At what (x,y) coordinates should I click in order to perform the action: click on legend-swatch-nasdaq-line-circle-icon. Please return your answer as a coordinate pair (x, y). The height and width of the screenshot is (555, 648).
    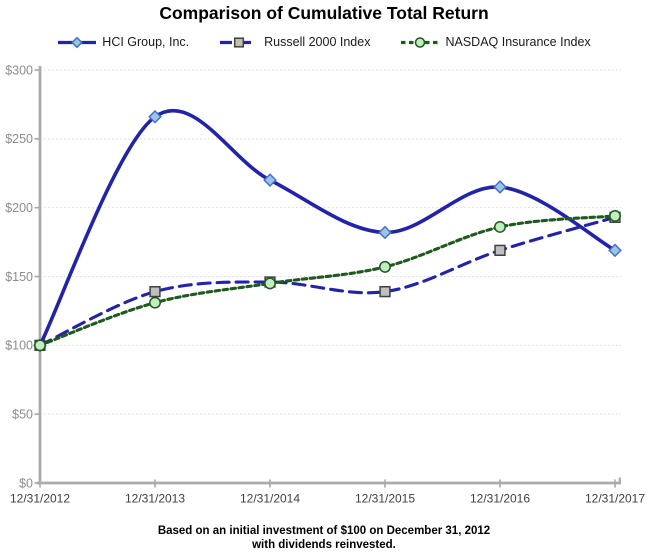
    Looking at the image, I should click on (420, 42).